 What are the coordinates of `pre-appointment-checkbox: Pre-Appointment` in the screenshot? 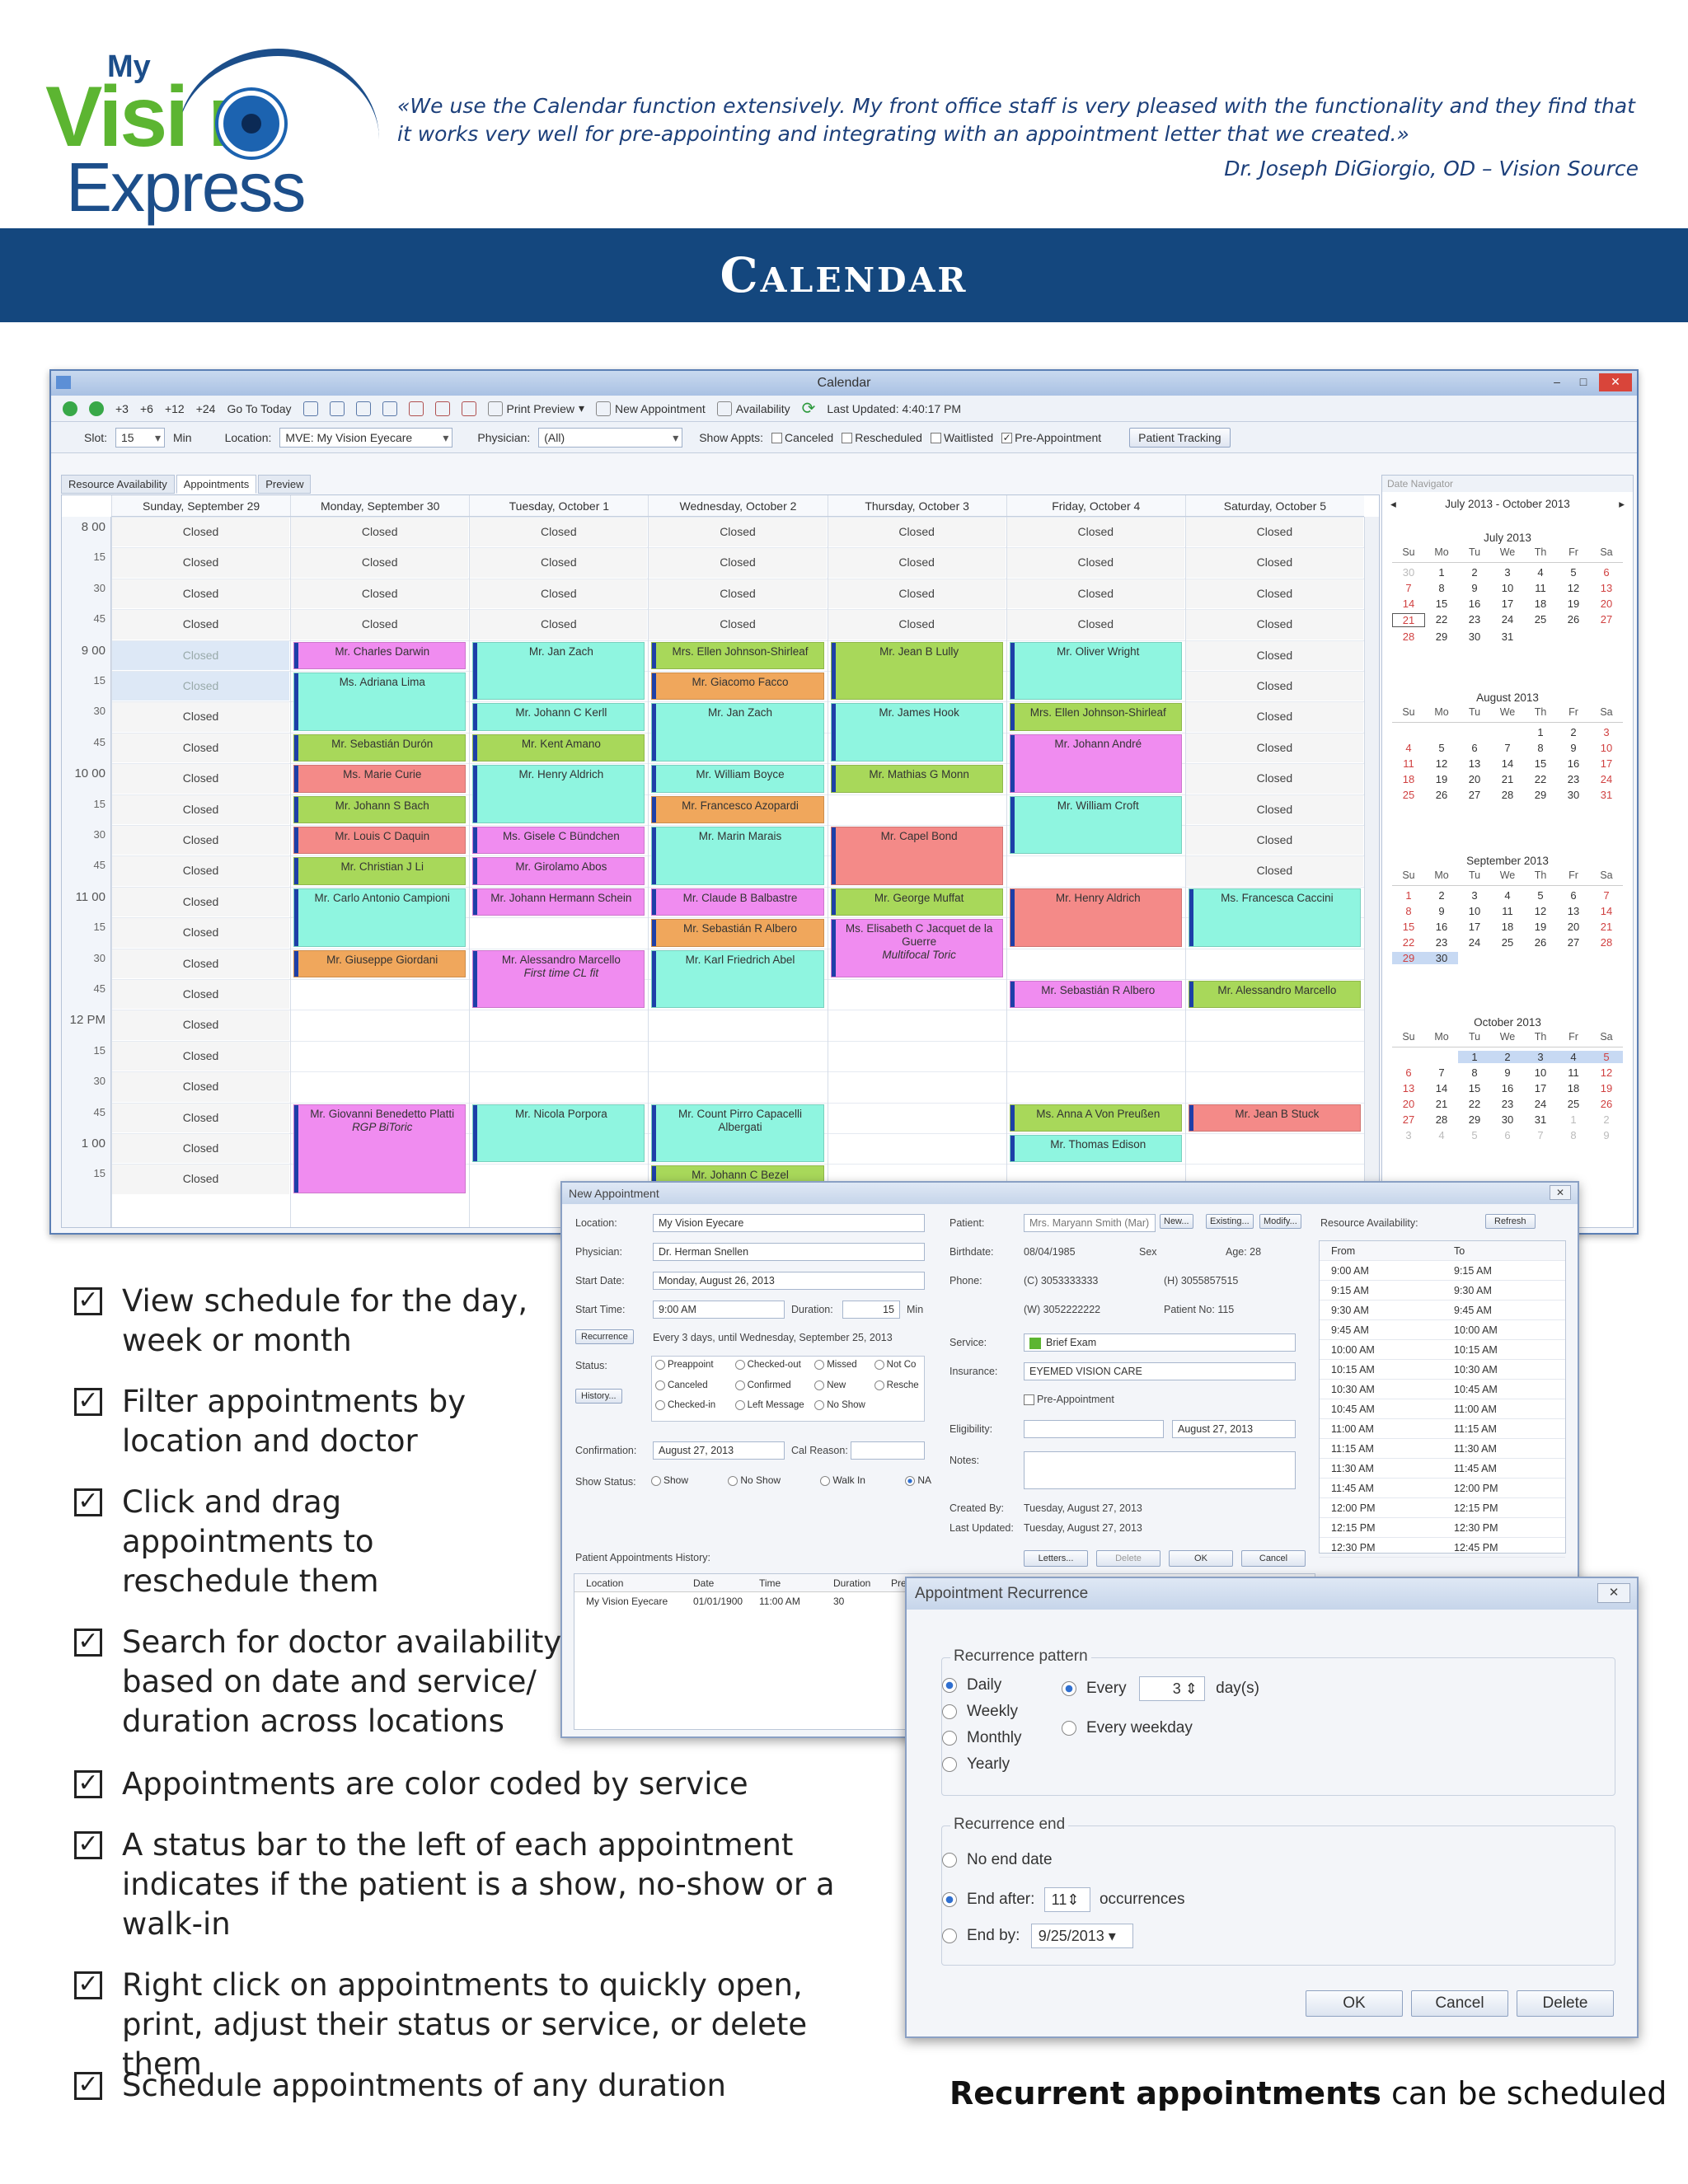 It's located at (1069, 1400).